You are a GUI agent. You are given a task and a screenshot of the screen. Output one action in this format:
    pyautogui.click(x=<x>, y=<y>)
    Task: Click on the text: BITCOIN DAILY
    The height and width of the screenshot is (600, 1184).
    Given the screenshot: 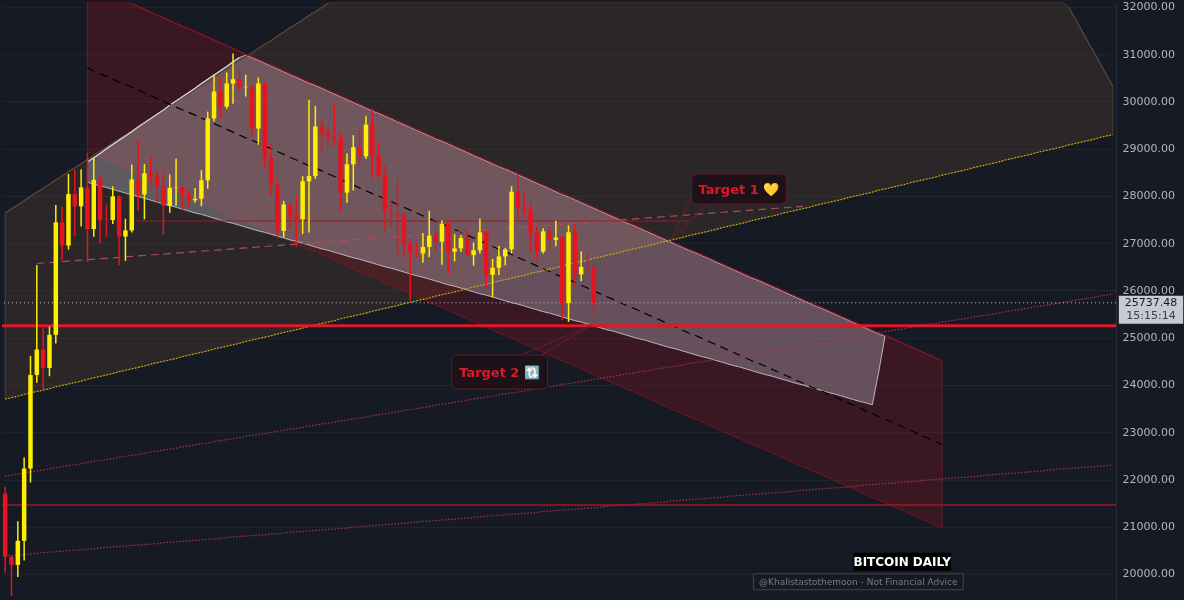 What is the action you would take?
    pyautogui.click(x=902, y=561)
    